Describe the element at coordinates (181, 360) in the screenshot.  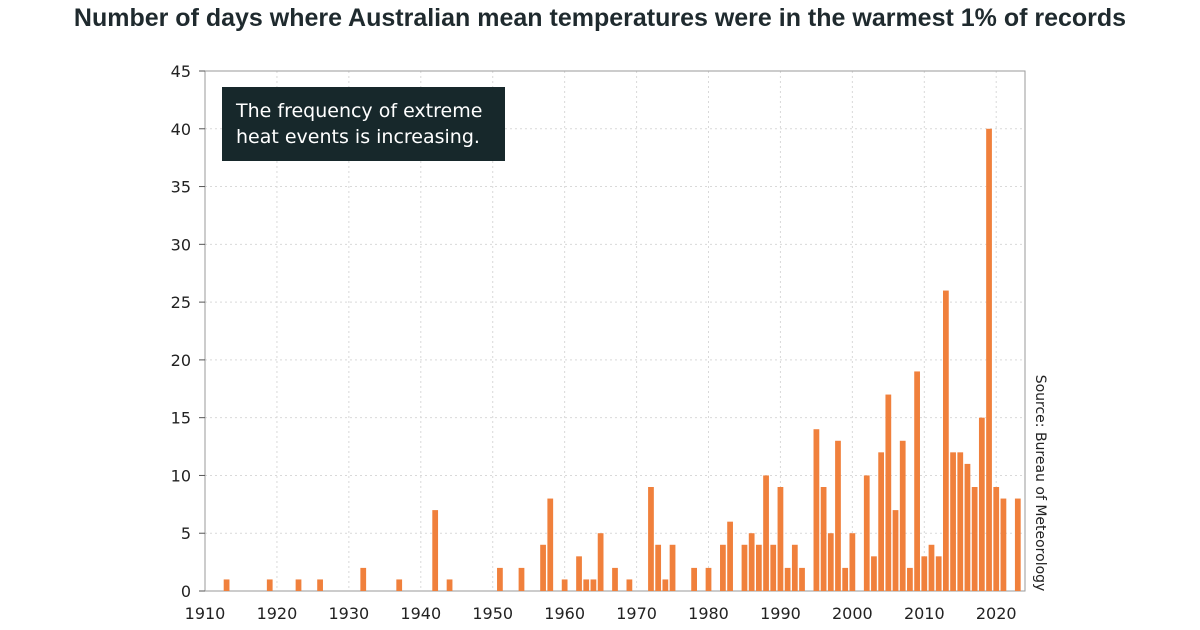
I see `y-tick-label: 20` at that location.